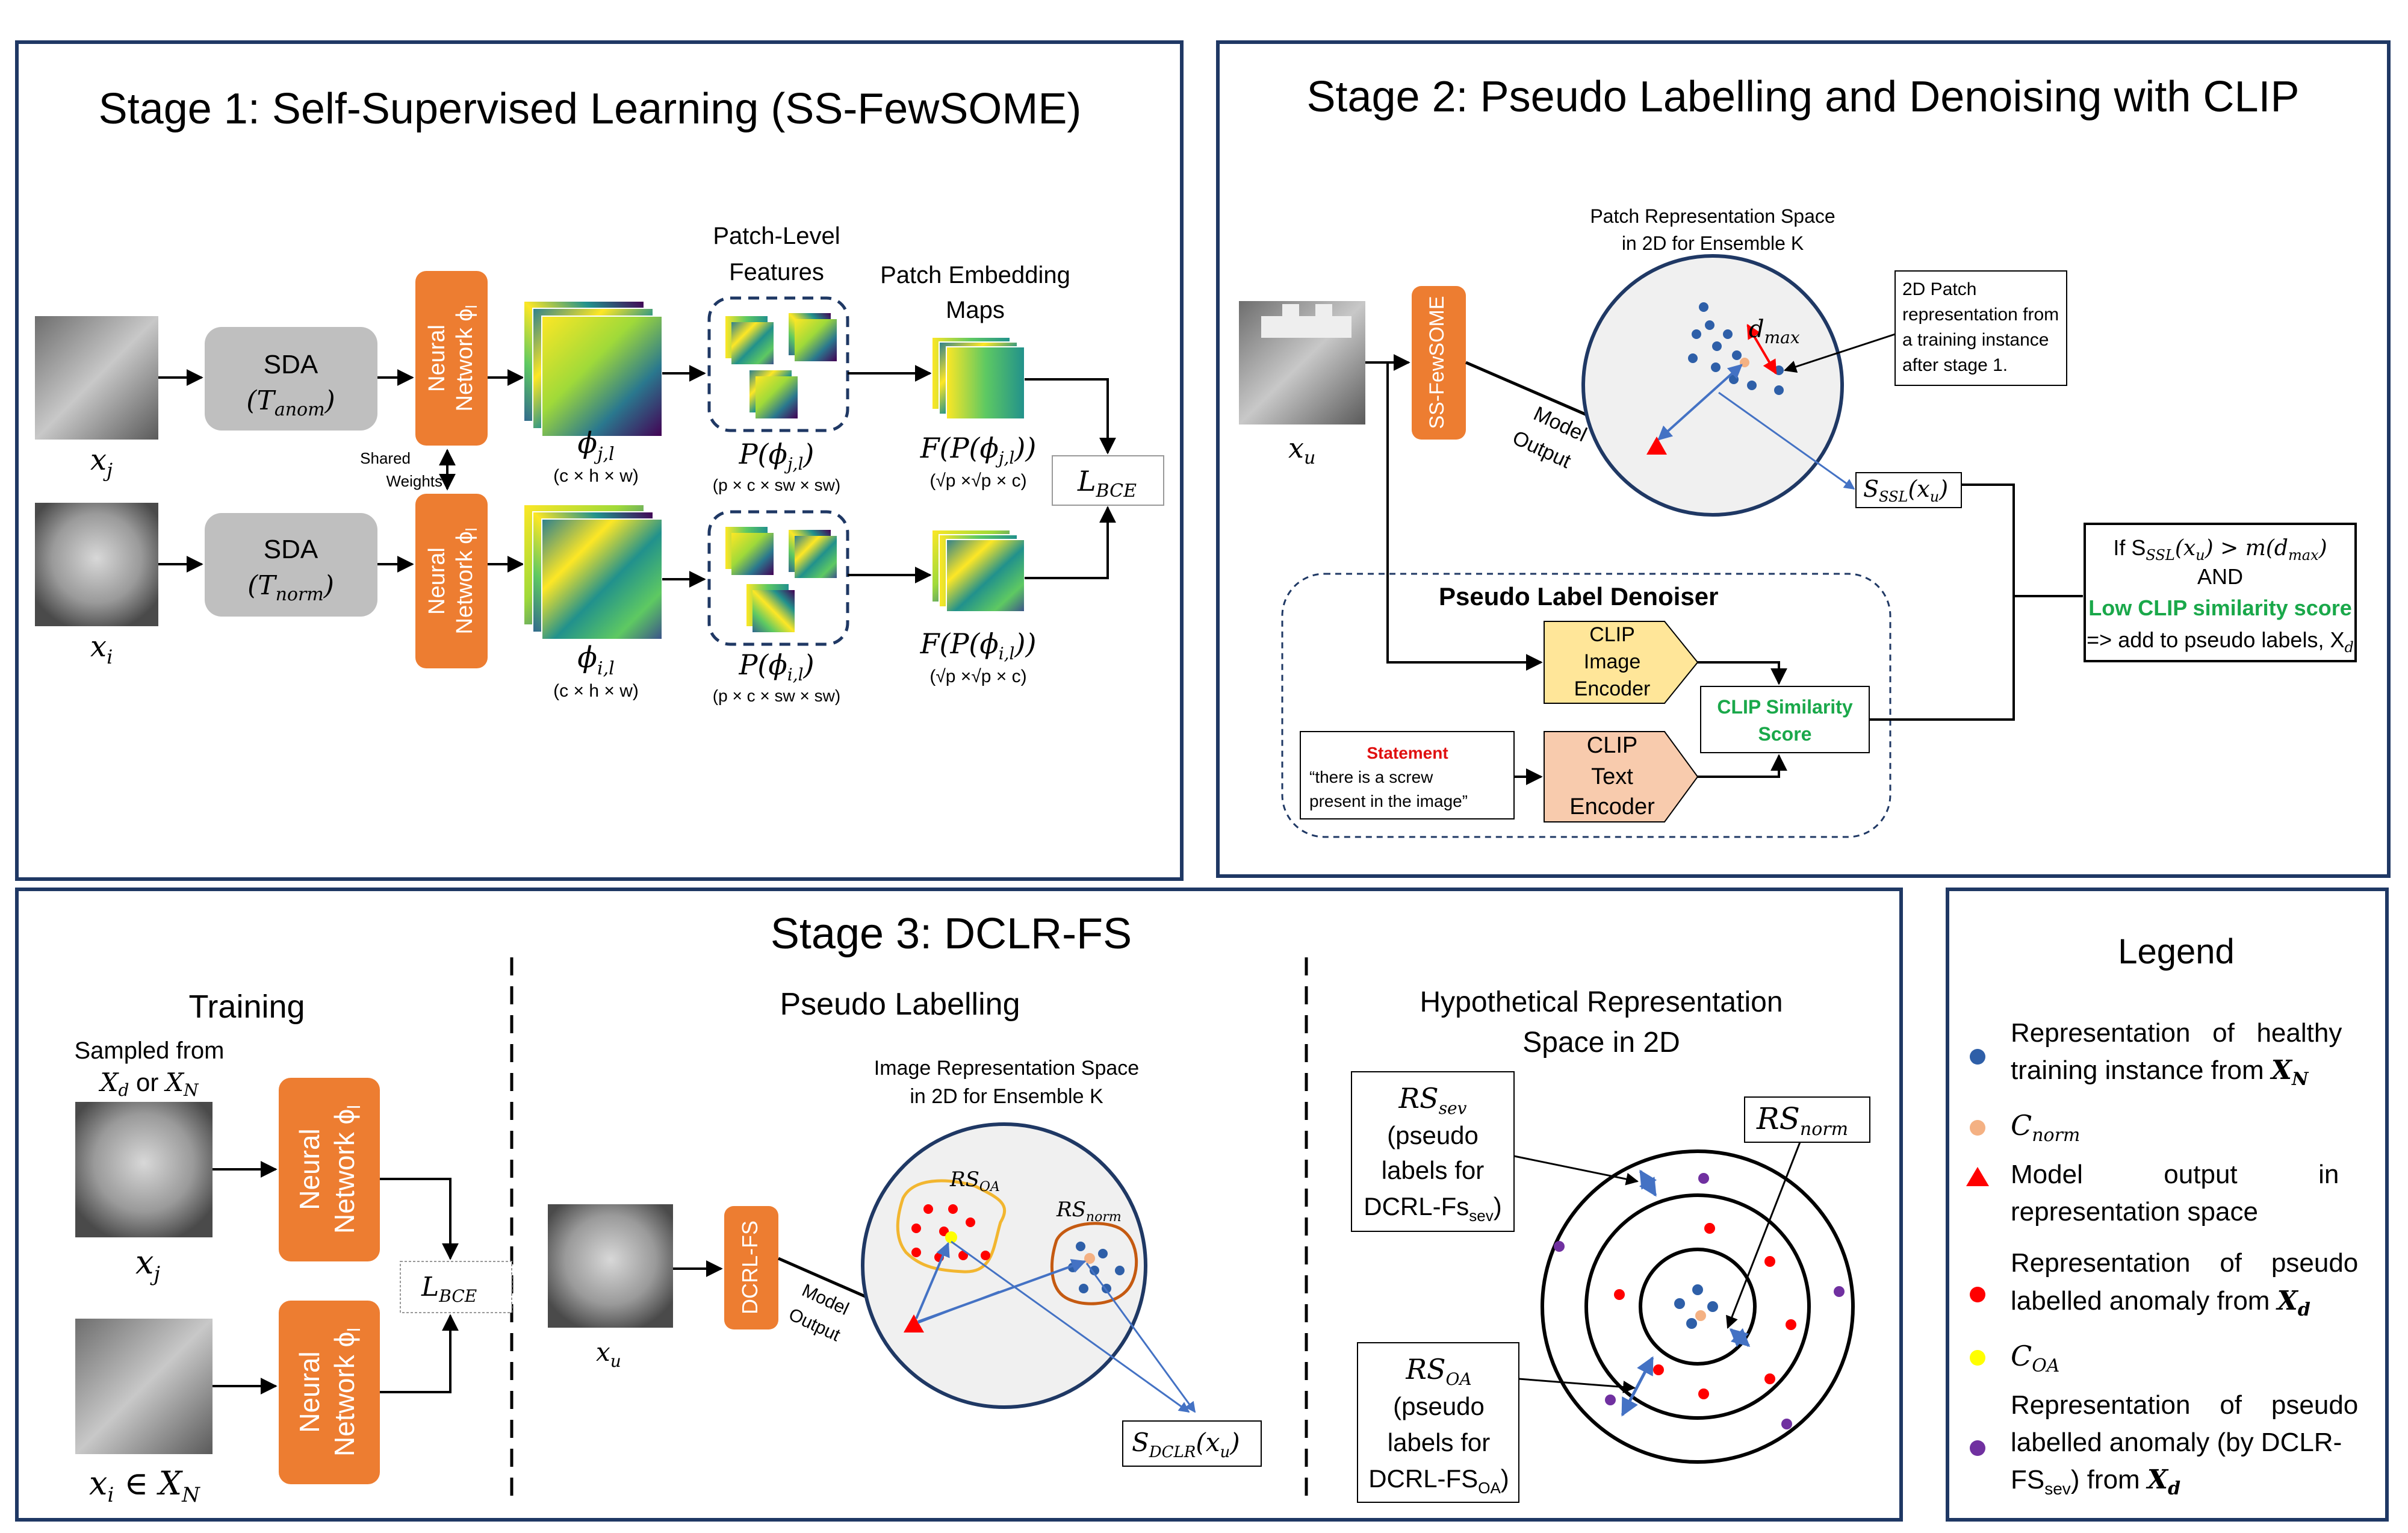  I want to click on arrow-to-sssl, so click(1786, 440).